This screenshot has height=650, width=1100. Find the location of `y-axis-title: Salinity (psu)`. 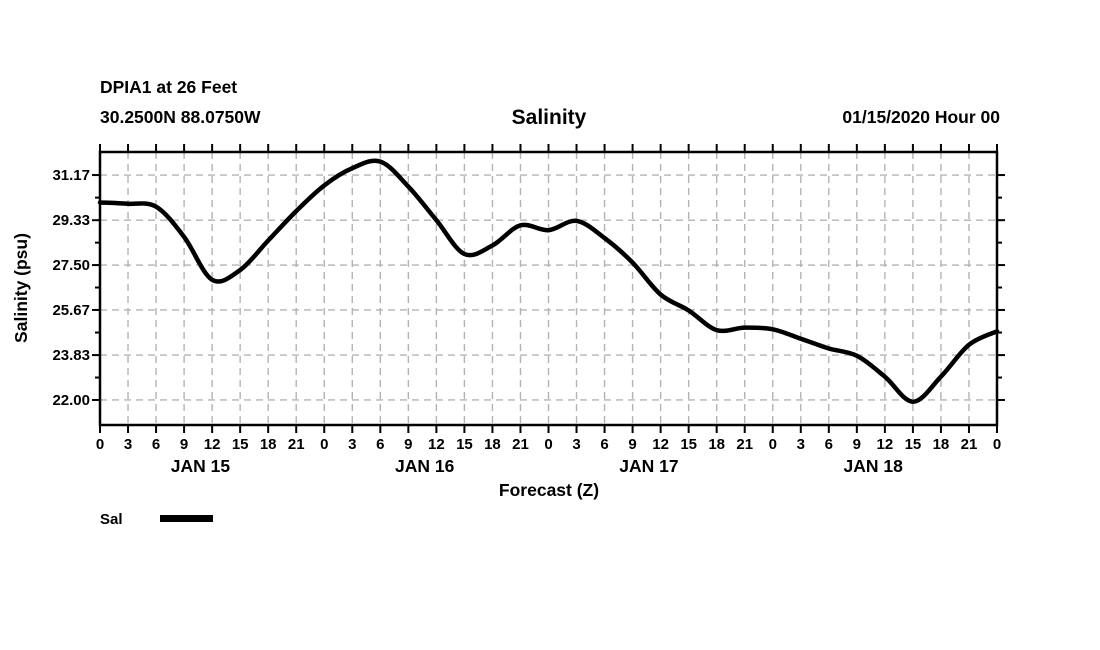

y-axis-title: Salinity (psu) is located at coordinates (21, 288).